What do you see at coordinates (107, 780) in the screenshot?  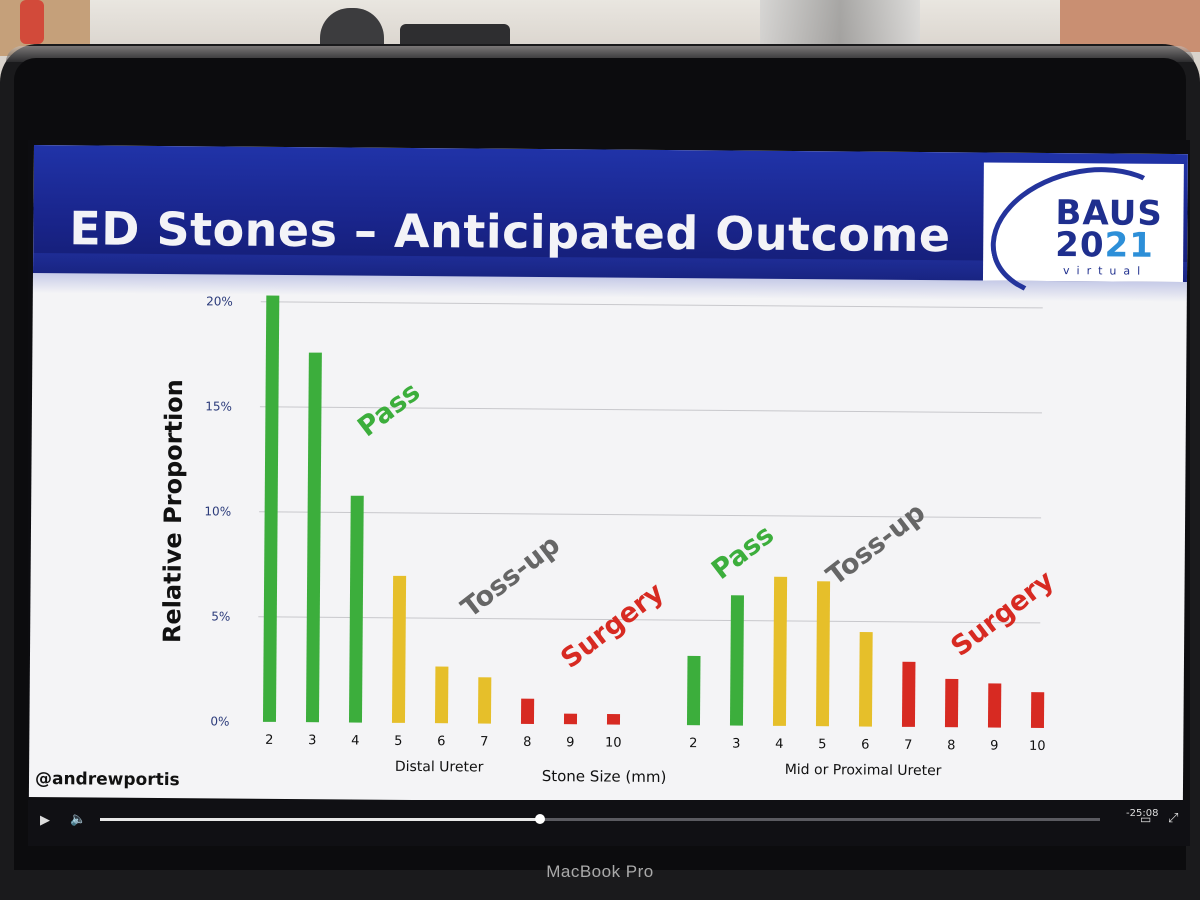 I see `twitter-handle: @andrewportis` at bounding box center [107, 780].